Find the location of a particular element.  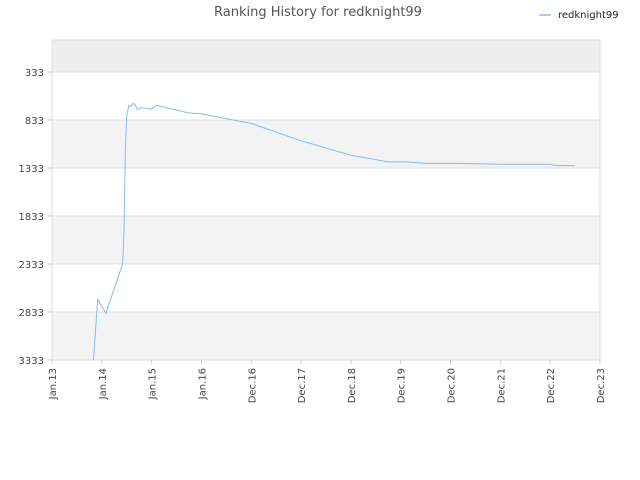

x-tick-label: Dec.23 is located at coordinates (601, 385).